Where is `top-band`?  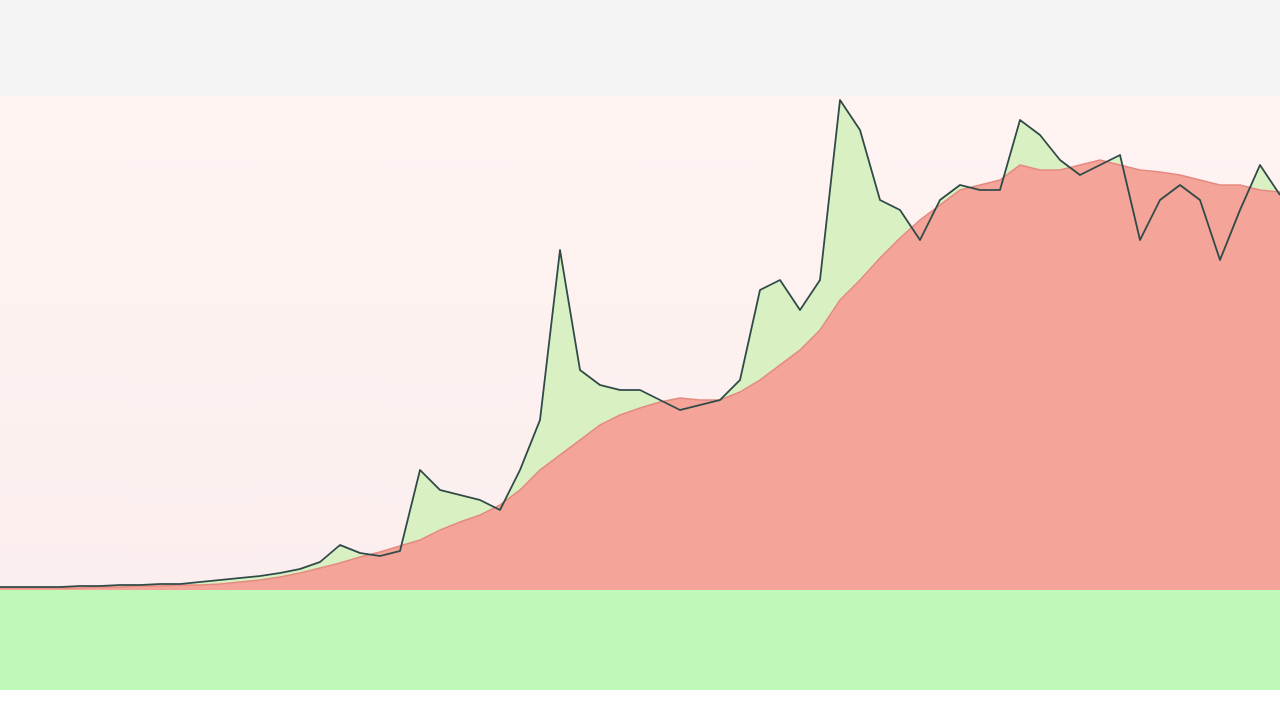
top-band is located at coordinates (640, 48).